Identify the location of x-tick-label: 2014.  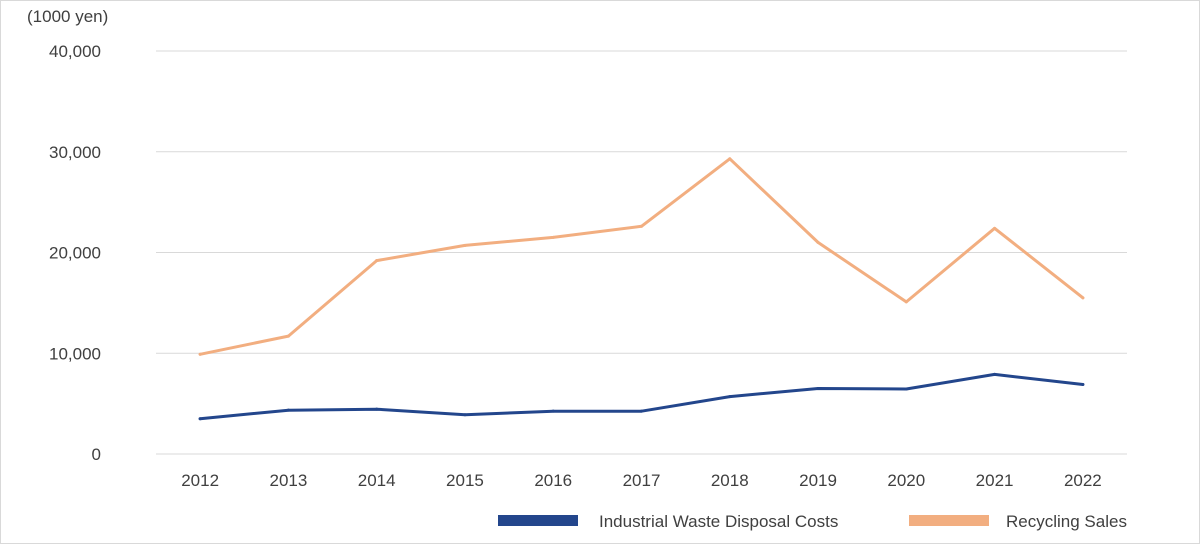
(377, 480).